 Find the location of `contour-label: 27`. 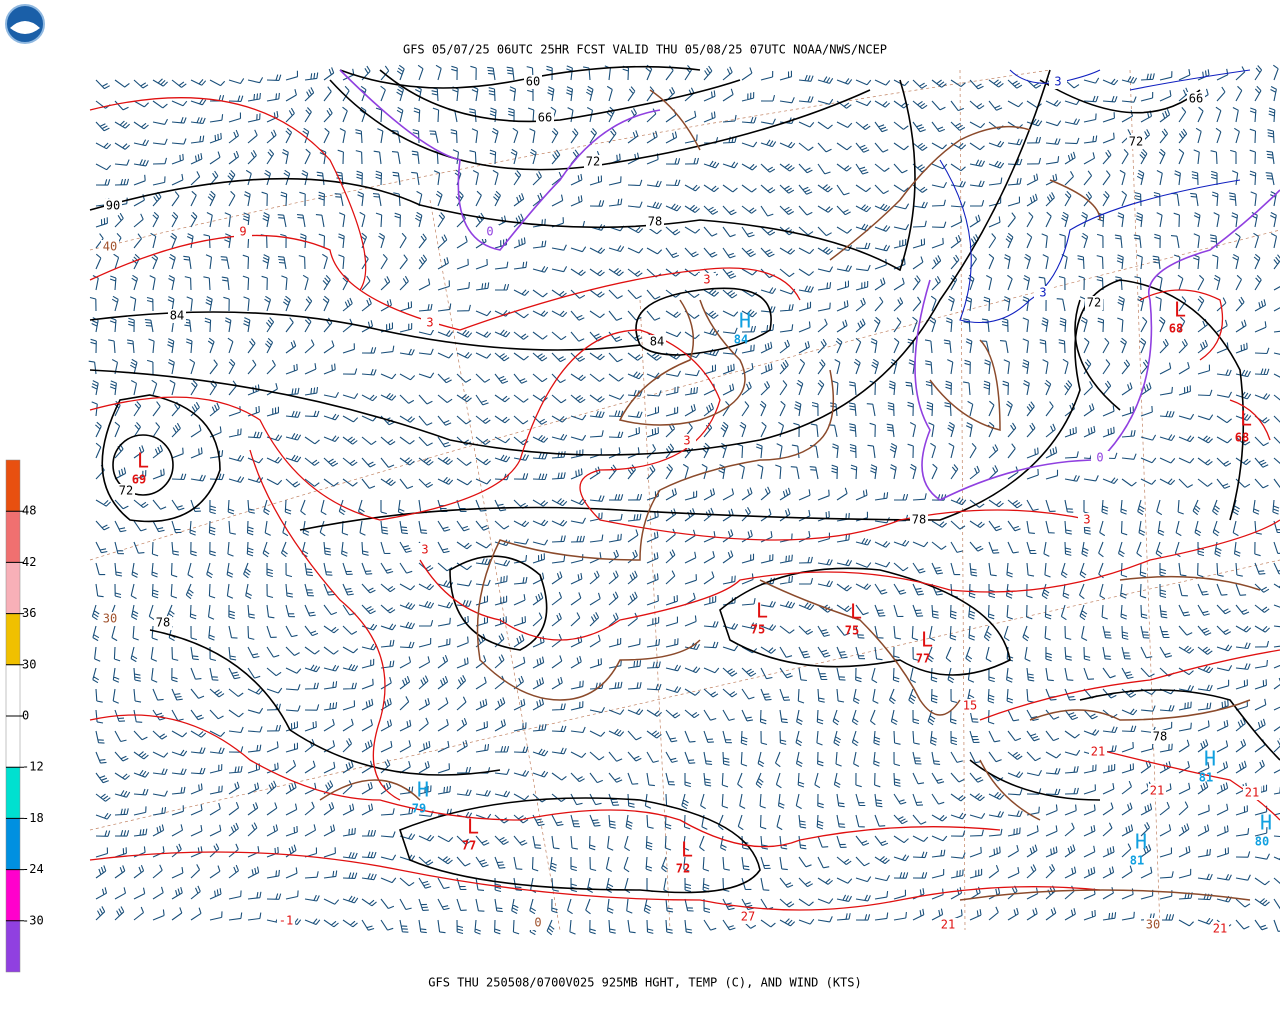

contour-label: 27 is located at coordinates (748, 917).